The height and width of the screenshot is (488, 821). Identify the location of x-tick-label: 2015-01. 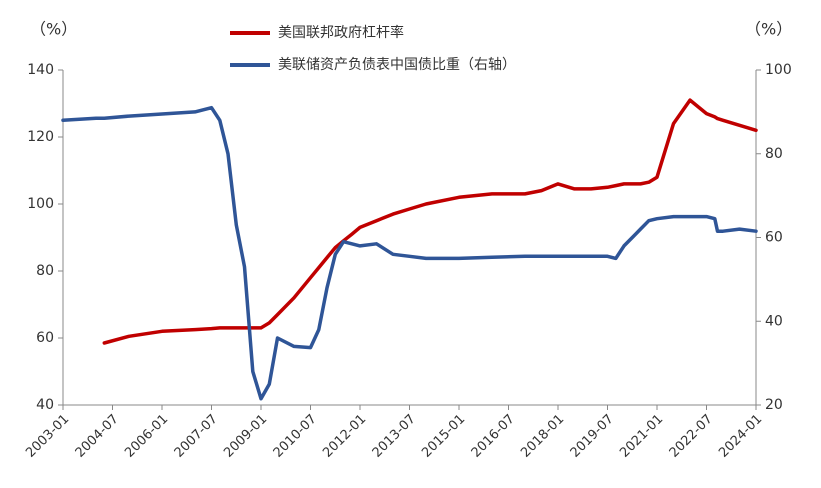
(443, 436).